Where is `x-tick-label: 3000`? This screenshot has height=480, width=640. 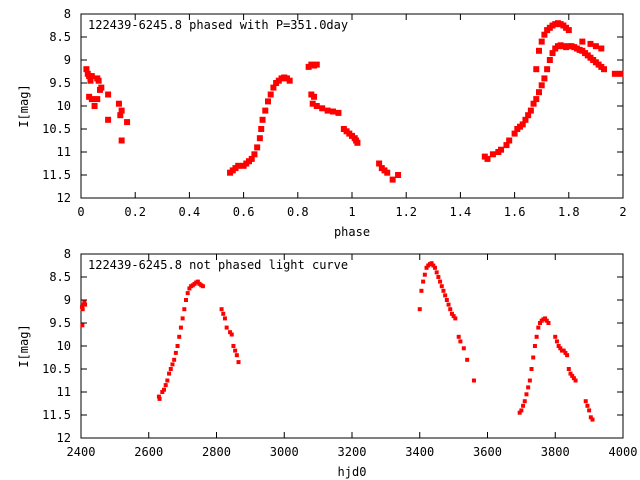
x-tick-label: 3000 is located at coordinates (284, 452).